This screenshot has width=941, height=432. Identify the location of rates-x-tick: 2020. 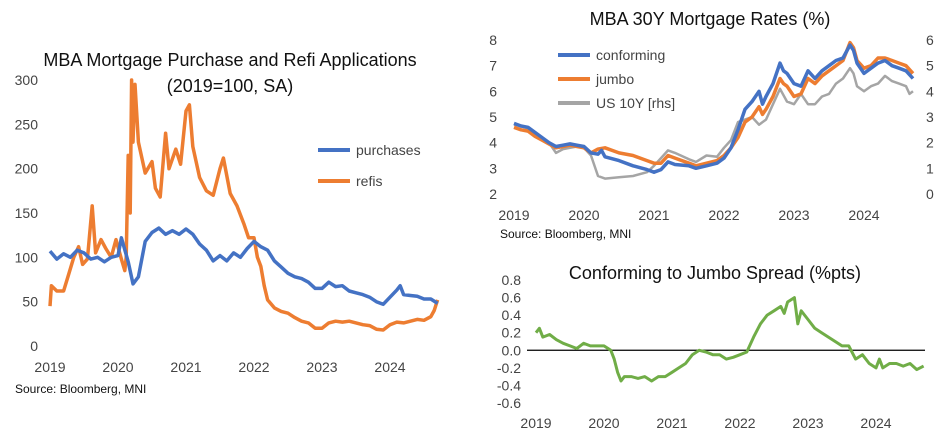
(583, 215).